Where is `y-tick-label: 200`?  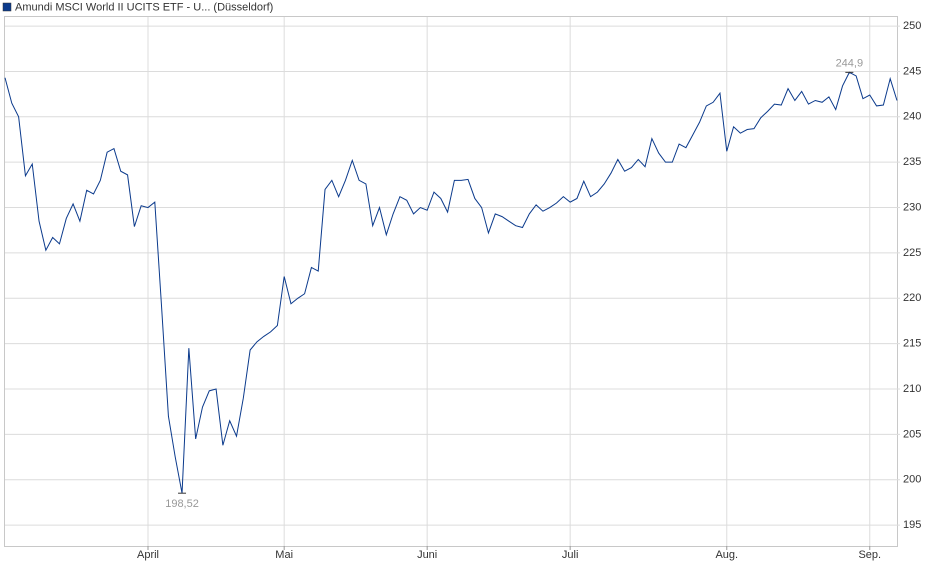
y-tick-label: 200 is located at coordinates (912, 480).